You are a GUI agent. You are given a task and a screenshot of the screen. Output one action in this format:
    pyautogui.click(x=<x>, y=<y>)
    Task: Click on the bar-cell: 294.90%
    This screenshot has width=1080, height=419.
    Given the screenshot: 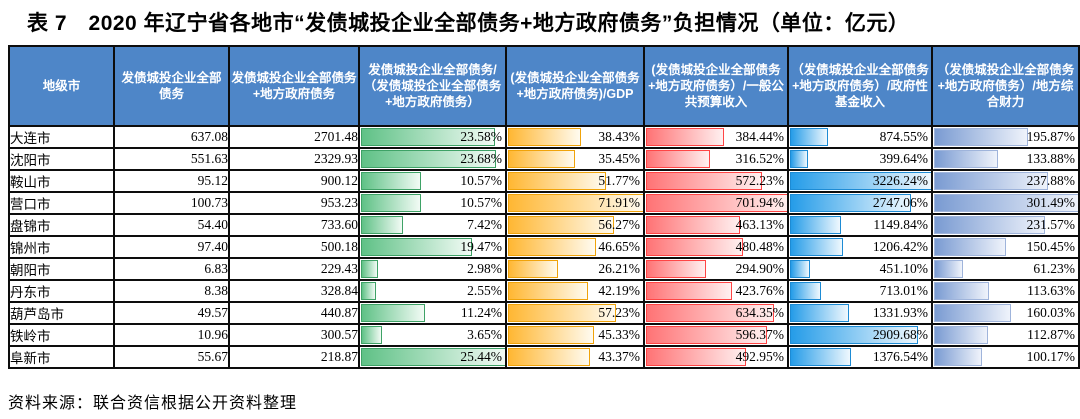 What is the action you would take?
    pyautogui.click(x=716, y=269)
    